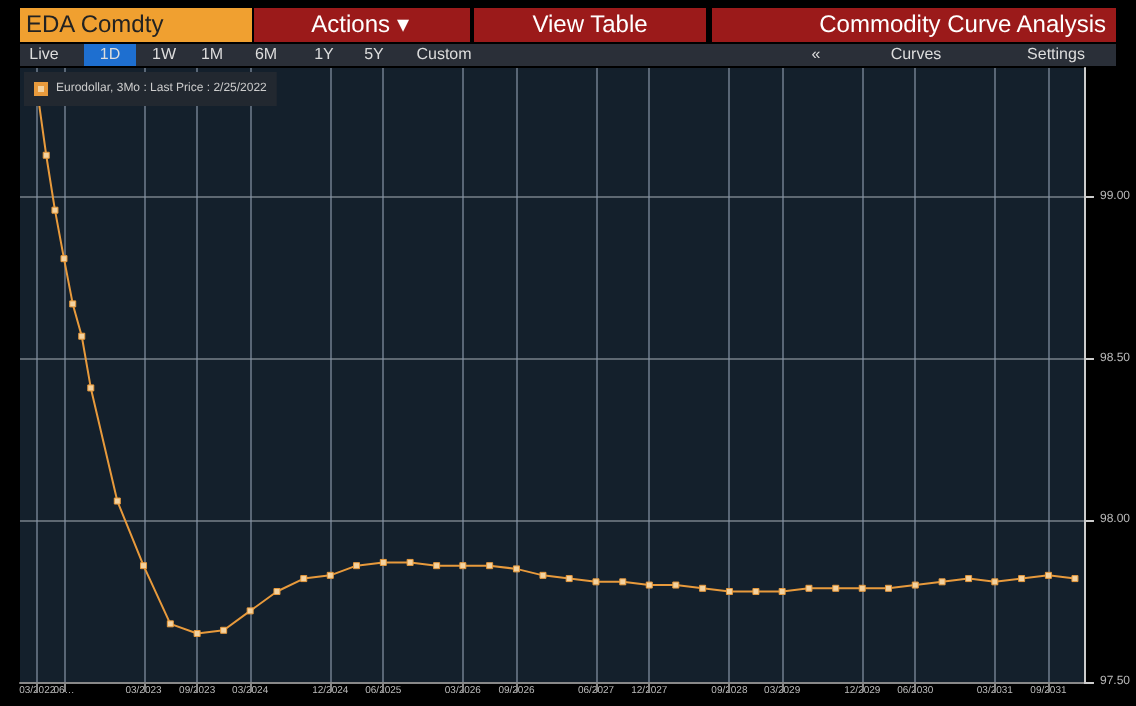 The width and height of the screenshot is (1136, 706). Describe the element at coordinates (266, 54) in the screenshot. I see `text: 6M` at that location.